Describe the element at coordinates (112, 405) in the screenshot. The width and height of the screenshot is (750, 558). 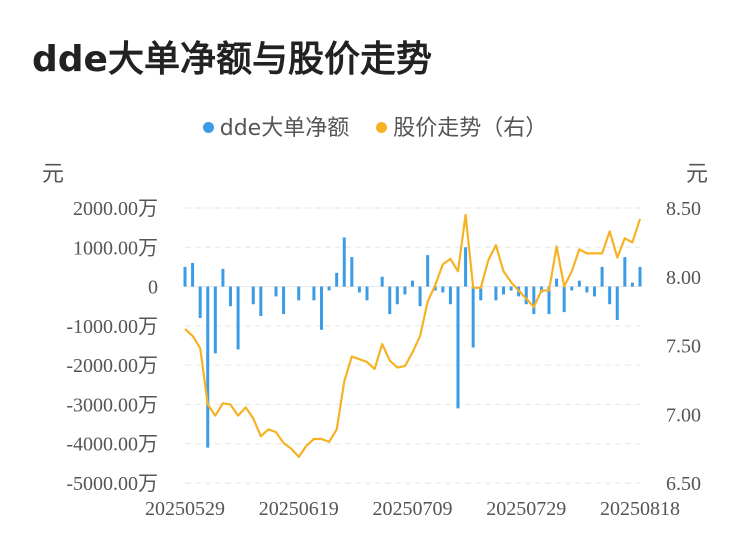
I see `left-tick-label: -3000.00万` at that location.